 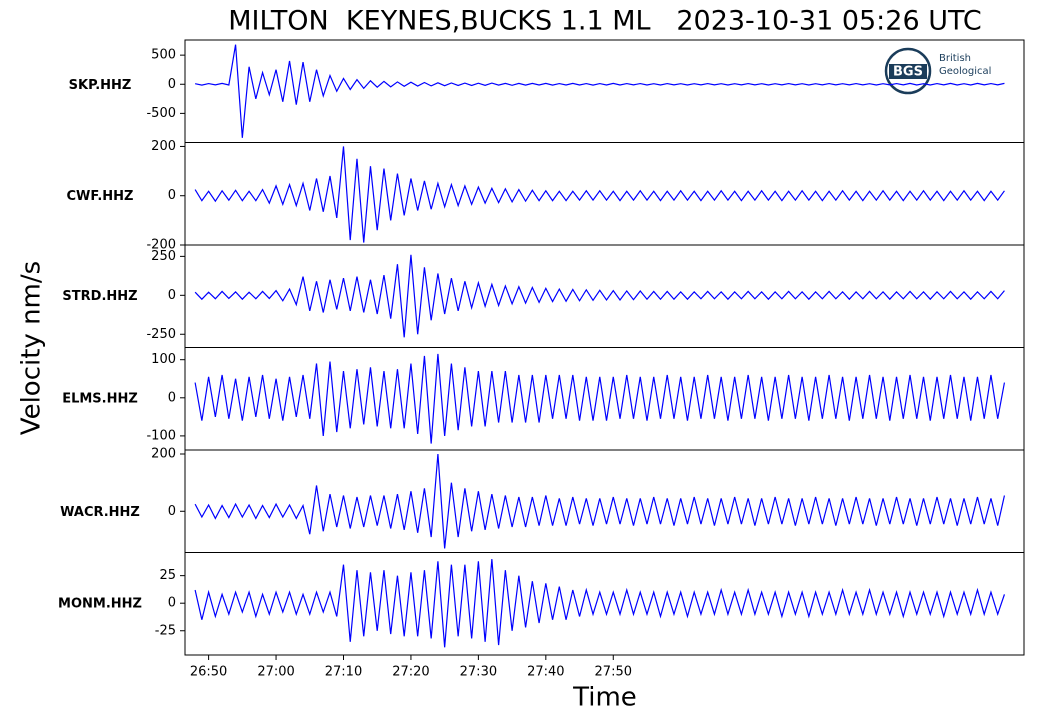 I want to click on y-tick-label: -100, so click(x=161, y=435).